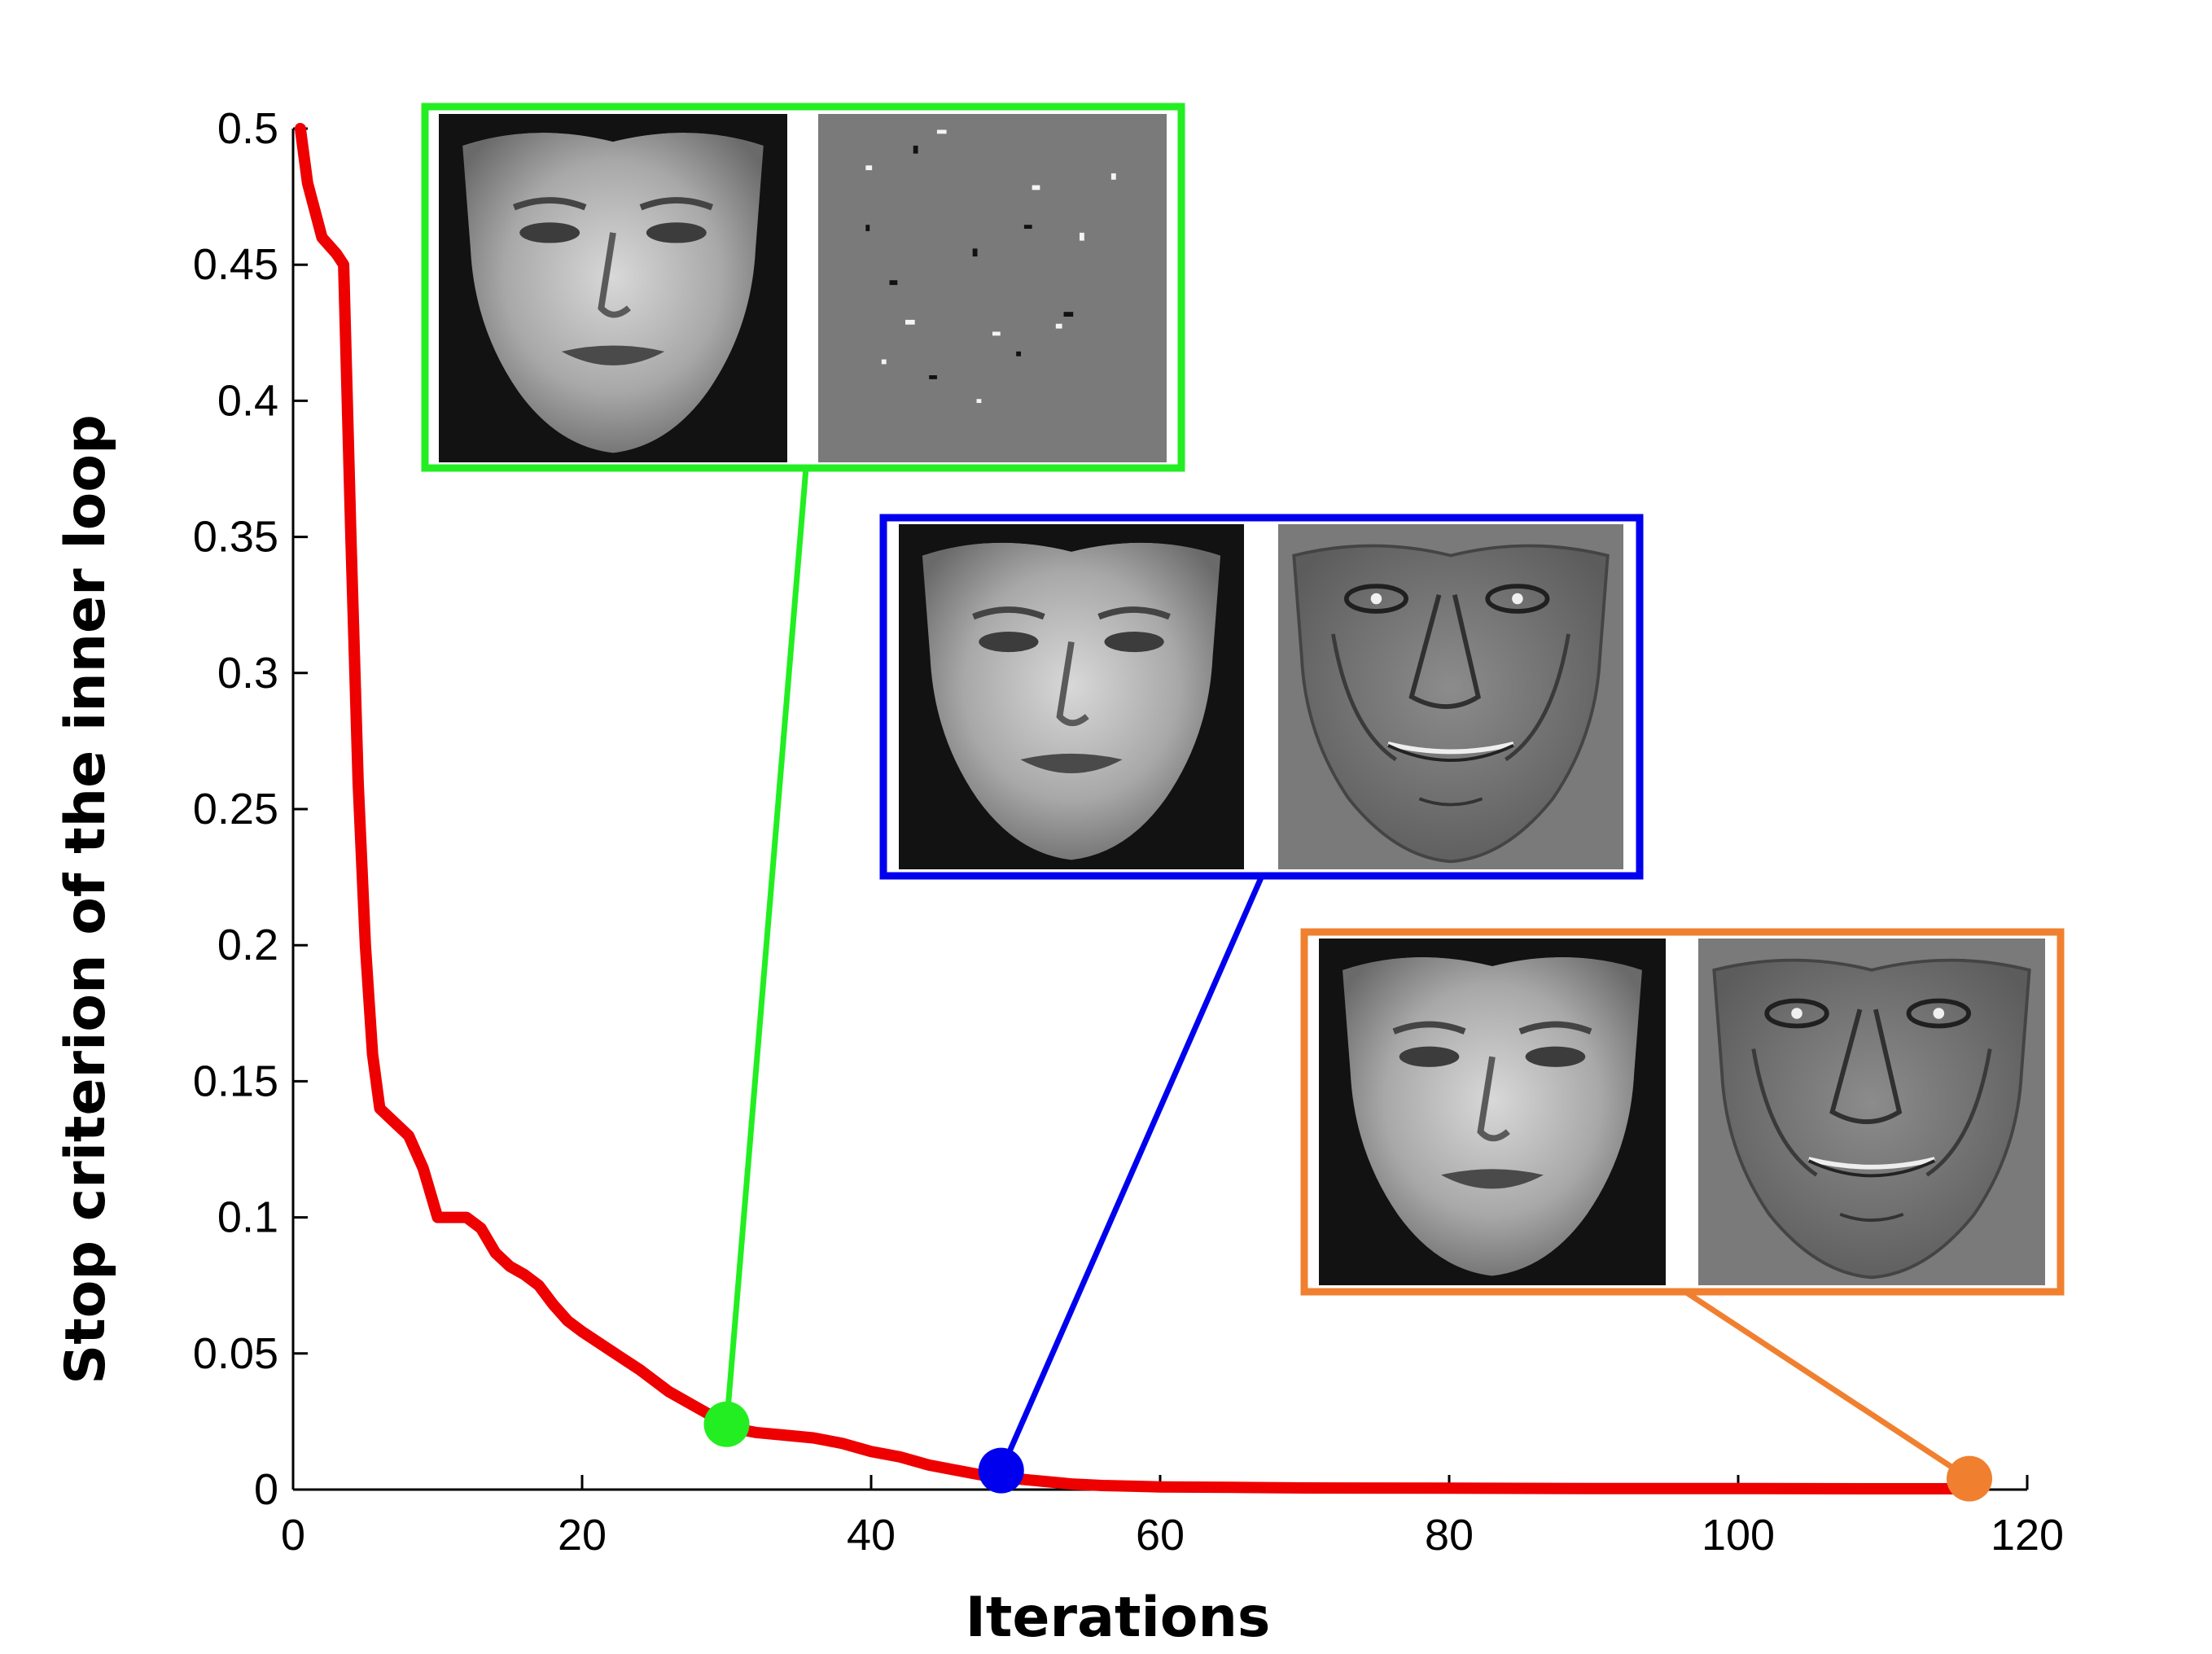 Image resolution: width=2212 pixels, height=1654 pixels. What do you see at coordinates (1827, 1385) in the screenshot?
I see `orange-marker-connector` at bounding box center [1827, 1385].